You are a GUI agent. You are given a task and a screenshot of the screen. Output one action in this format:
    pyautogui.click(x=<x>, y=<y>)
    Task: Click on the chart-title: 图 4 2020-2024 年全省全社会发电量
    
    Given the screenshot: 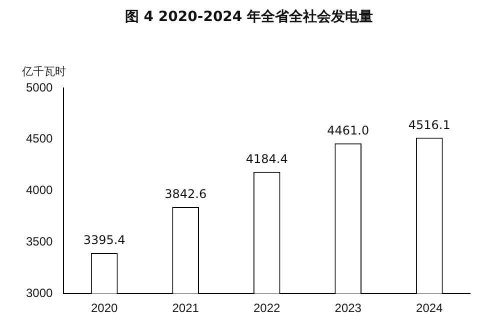 What is the action you would take?
    pyautogui.click(x=249, y=17)
    